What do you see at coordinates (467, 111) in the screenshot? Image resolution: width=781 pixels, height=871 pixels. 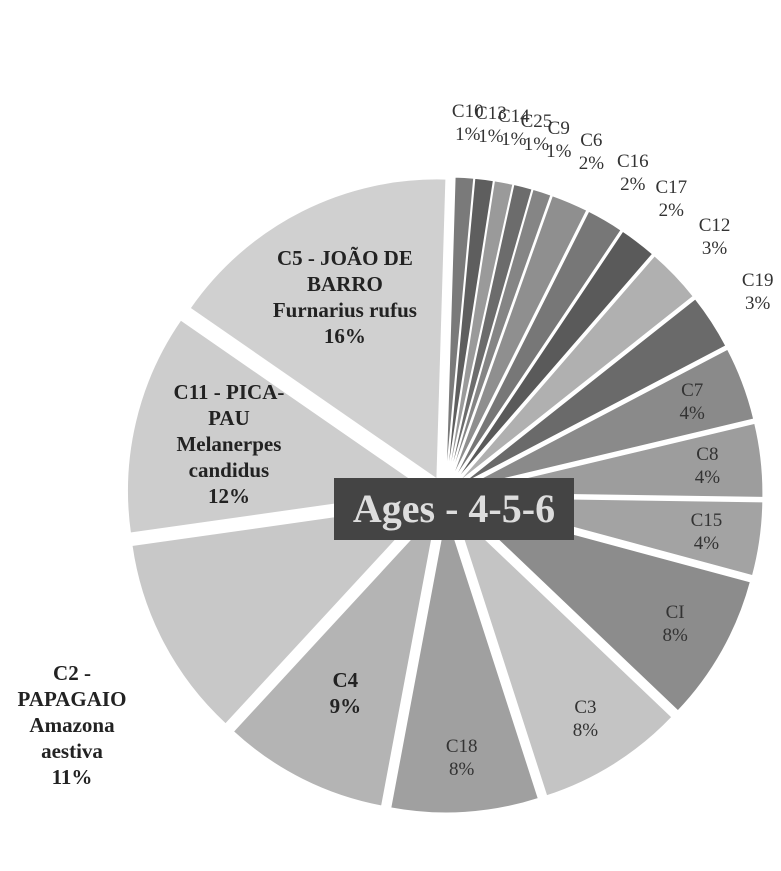 I see `category-label: C10` at bounding box center [467, 111].